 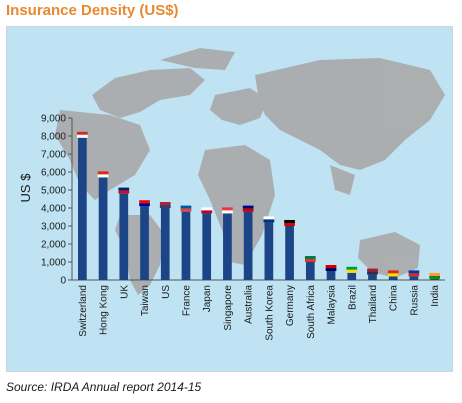 What do you see at coordinates (83, 311) in the screenshot?
I see `x-tick-label: Switzerland` at bounding box center [83, 311].